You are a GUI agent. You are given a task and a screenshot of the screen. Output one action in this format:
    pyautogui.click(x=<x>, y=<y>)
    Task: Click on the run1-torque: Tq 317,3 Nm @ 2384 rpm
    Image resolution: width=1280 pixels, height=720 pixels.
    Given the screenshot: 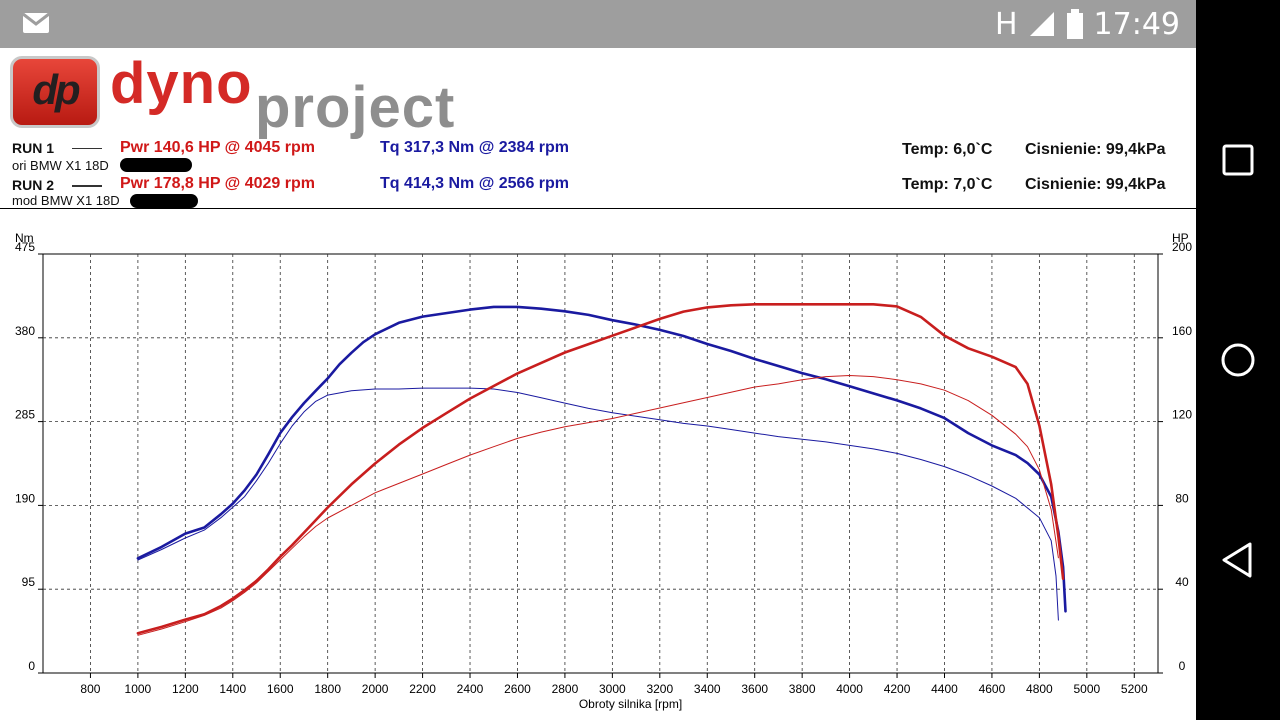 What is the action you would take?
    pyautogui.click(x=475, y=147)
    